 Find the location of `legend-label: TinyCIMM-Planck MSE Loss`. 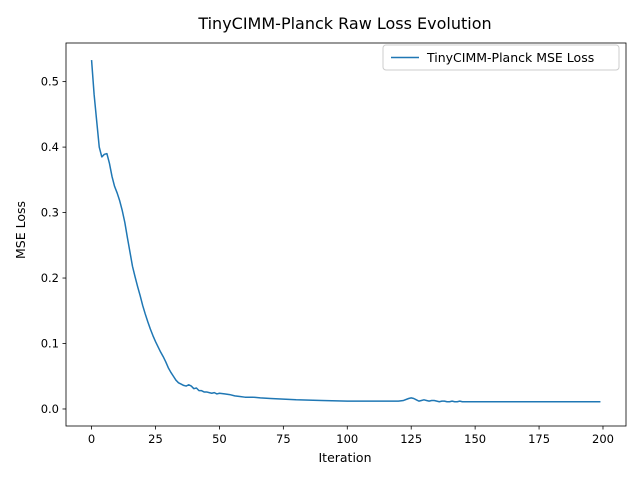

legend-label: TinyCIMM-Planck MSE Loss is located at coordinates (510, 57).